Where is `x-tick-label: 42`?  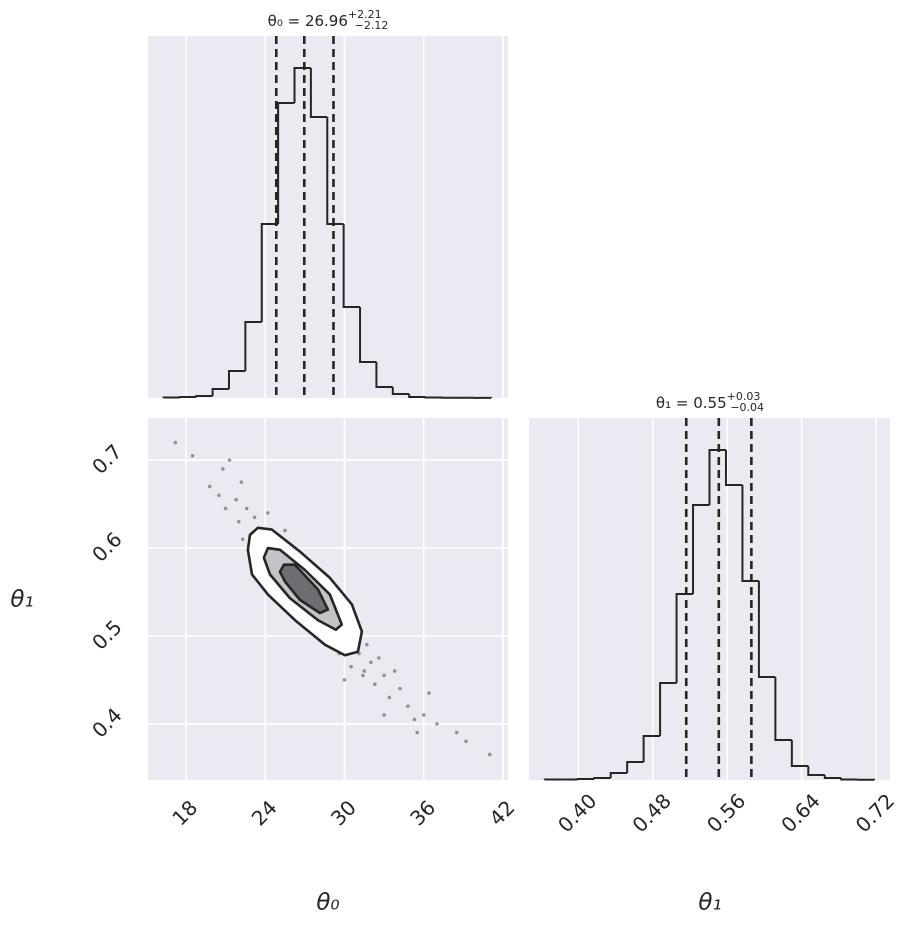
x-tick-label: 42 is located at coordinates (501, 812).